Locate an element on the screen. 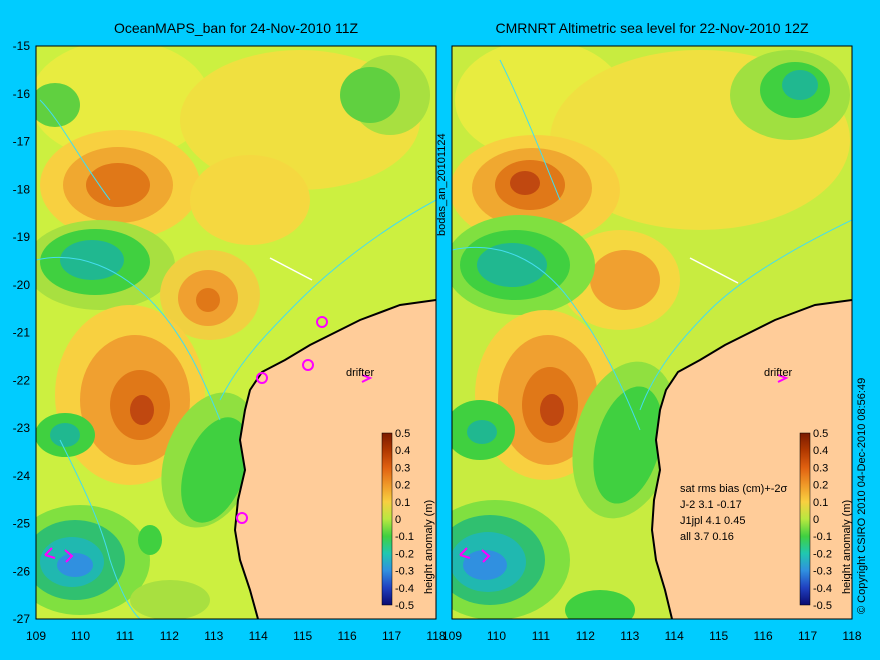  left-map-title: OceanMAPS_ban for 24-Nov-2010 11Z is located at coordinates (236, 28).